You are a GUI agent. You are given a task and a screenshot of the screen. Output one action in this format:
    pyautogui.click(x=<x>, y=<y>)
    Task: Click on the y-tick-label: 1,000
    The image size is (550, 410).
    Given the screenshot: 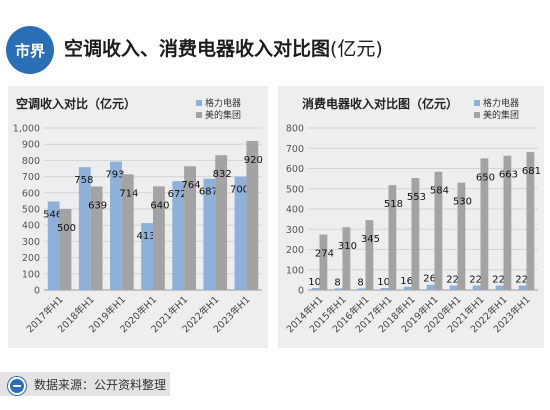 What is the action you would take?
    pyautogui.click(x=26, y=129)
    